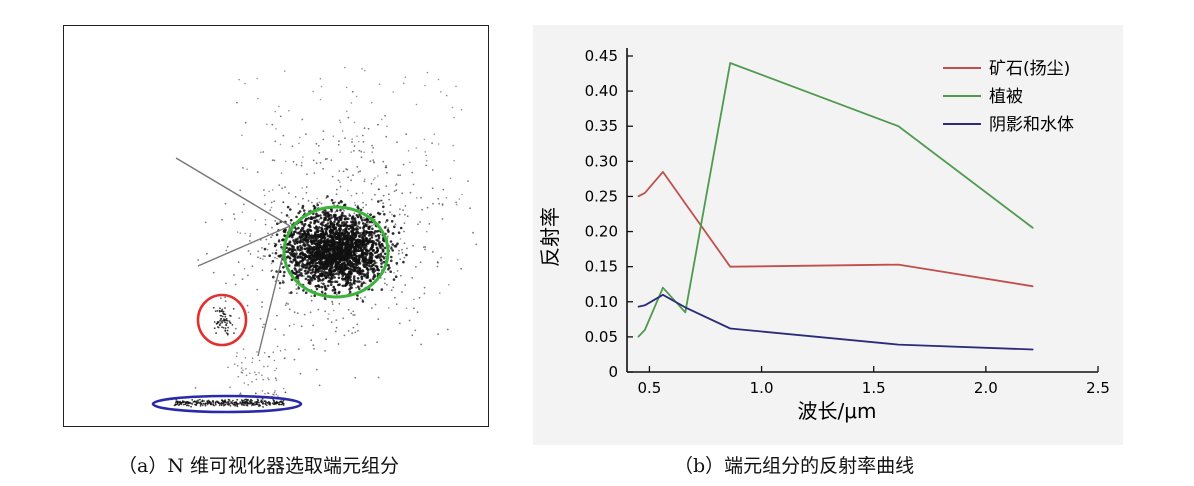  I want to click on x-tick-label: 2.5, so click(1098, 388).